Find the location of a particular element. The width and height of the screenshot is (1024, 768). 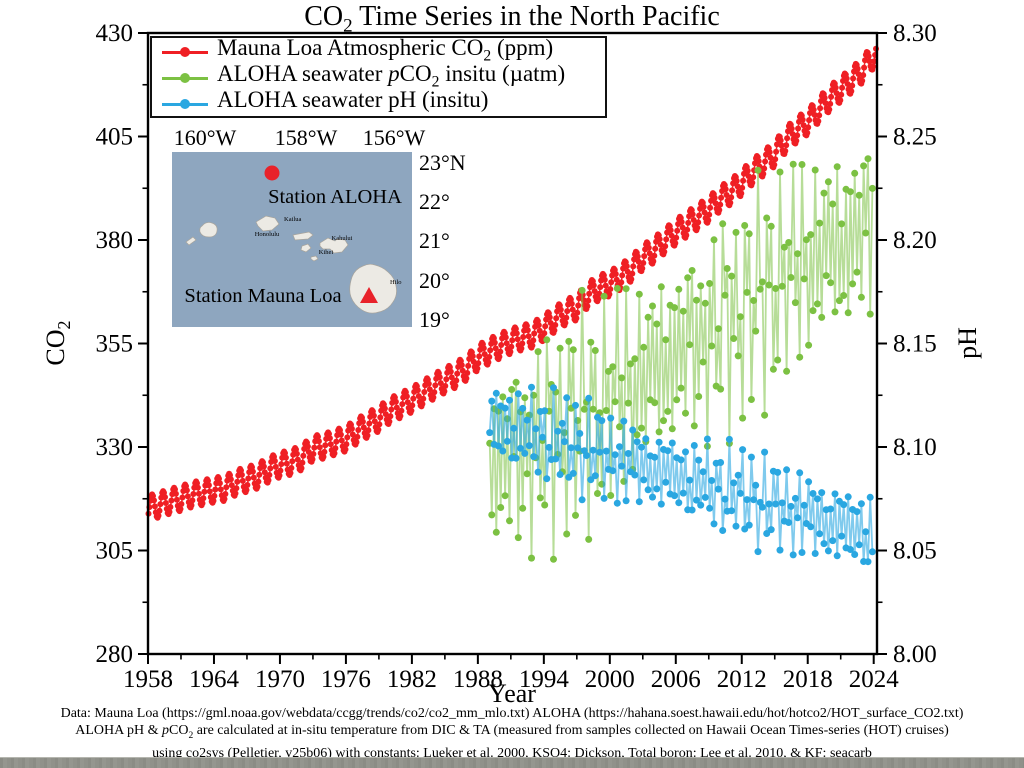

svg-text: 1982 is located at coordinates (412, 679).